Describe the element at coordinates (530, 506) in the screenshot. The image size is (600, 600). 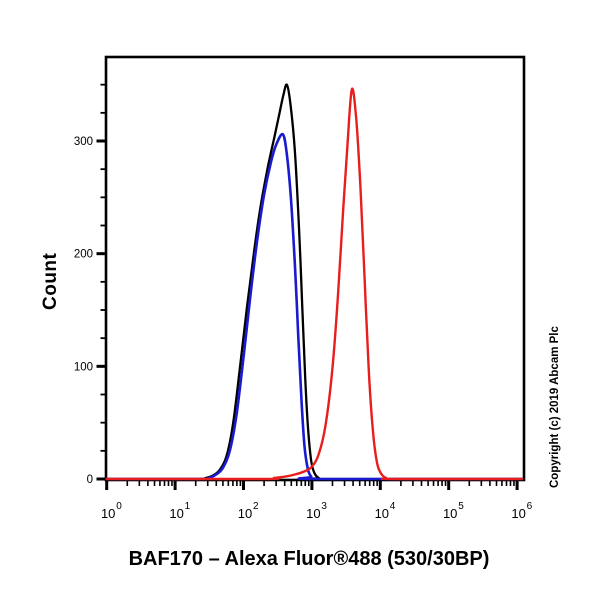
I see `x-tick-label-exponent: 6` at that location.